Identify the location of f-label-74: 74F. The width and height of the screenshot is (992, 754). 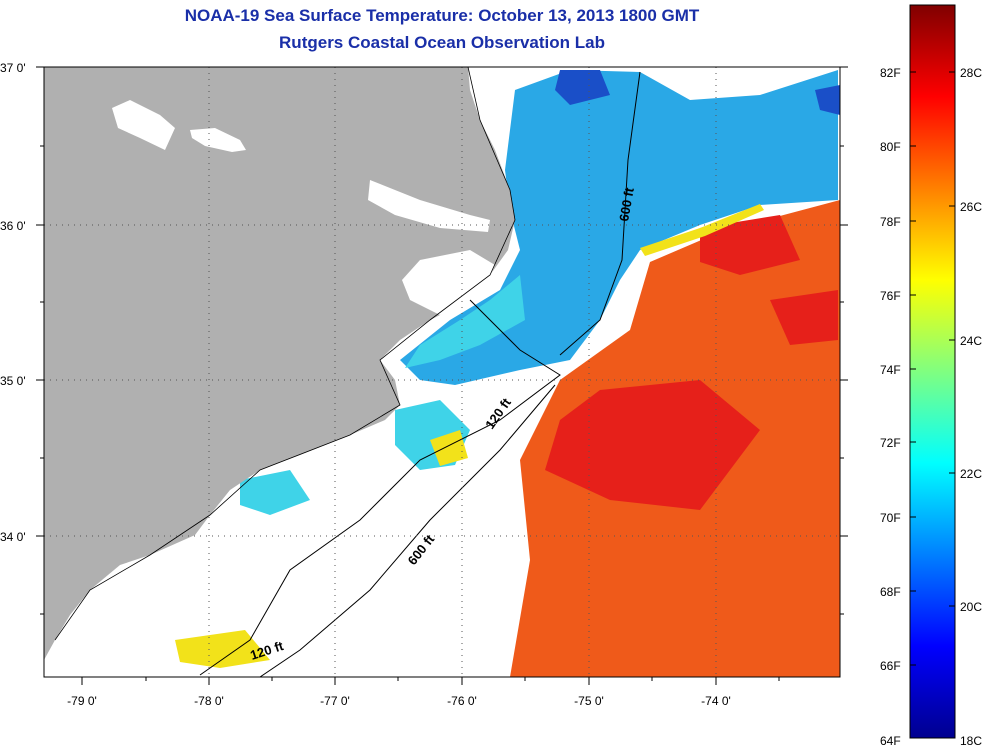
(890, 370).